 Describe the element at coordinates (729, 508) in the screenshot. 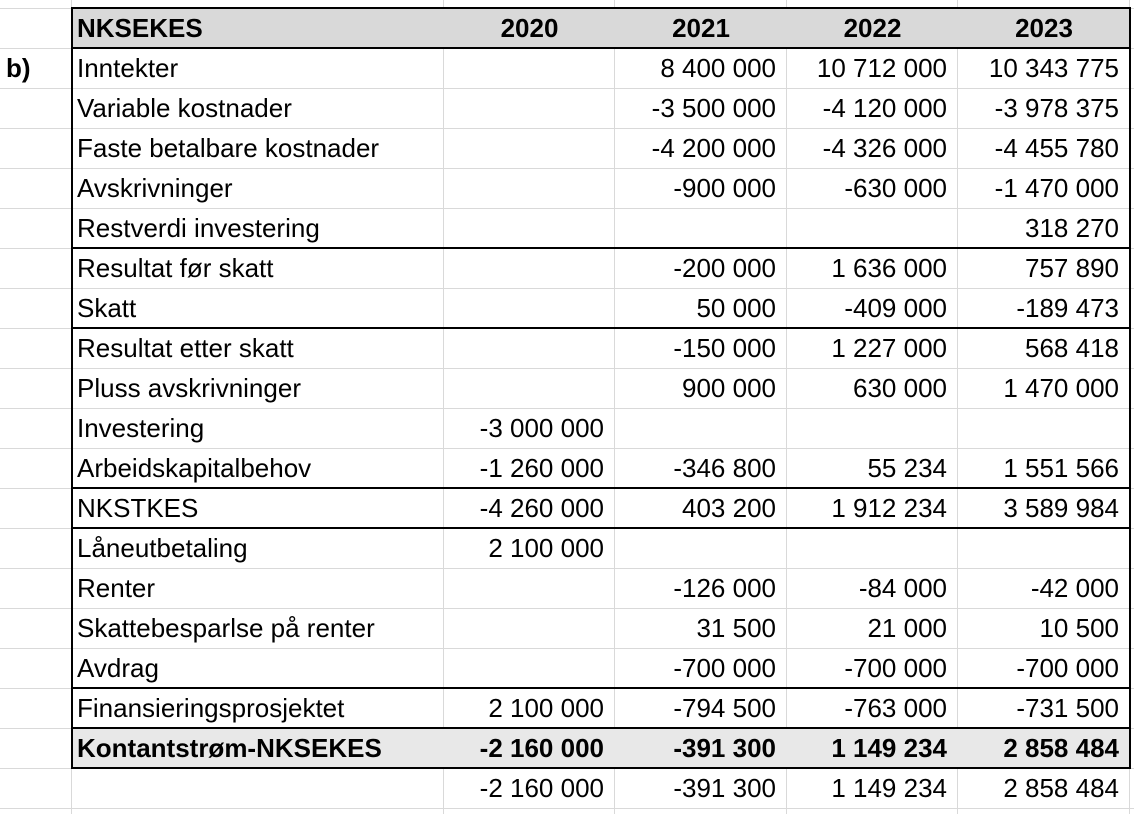

I see `cell-2021: 403 200` at that location.